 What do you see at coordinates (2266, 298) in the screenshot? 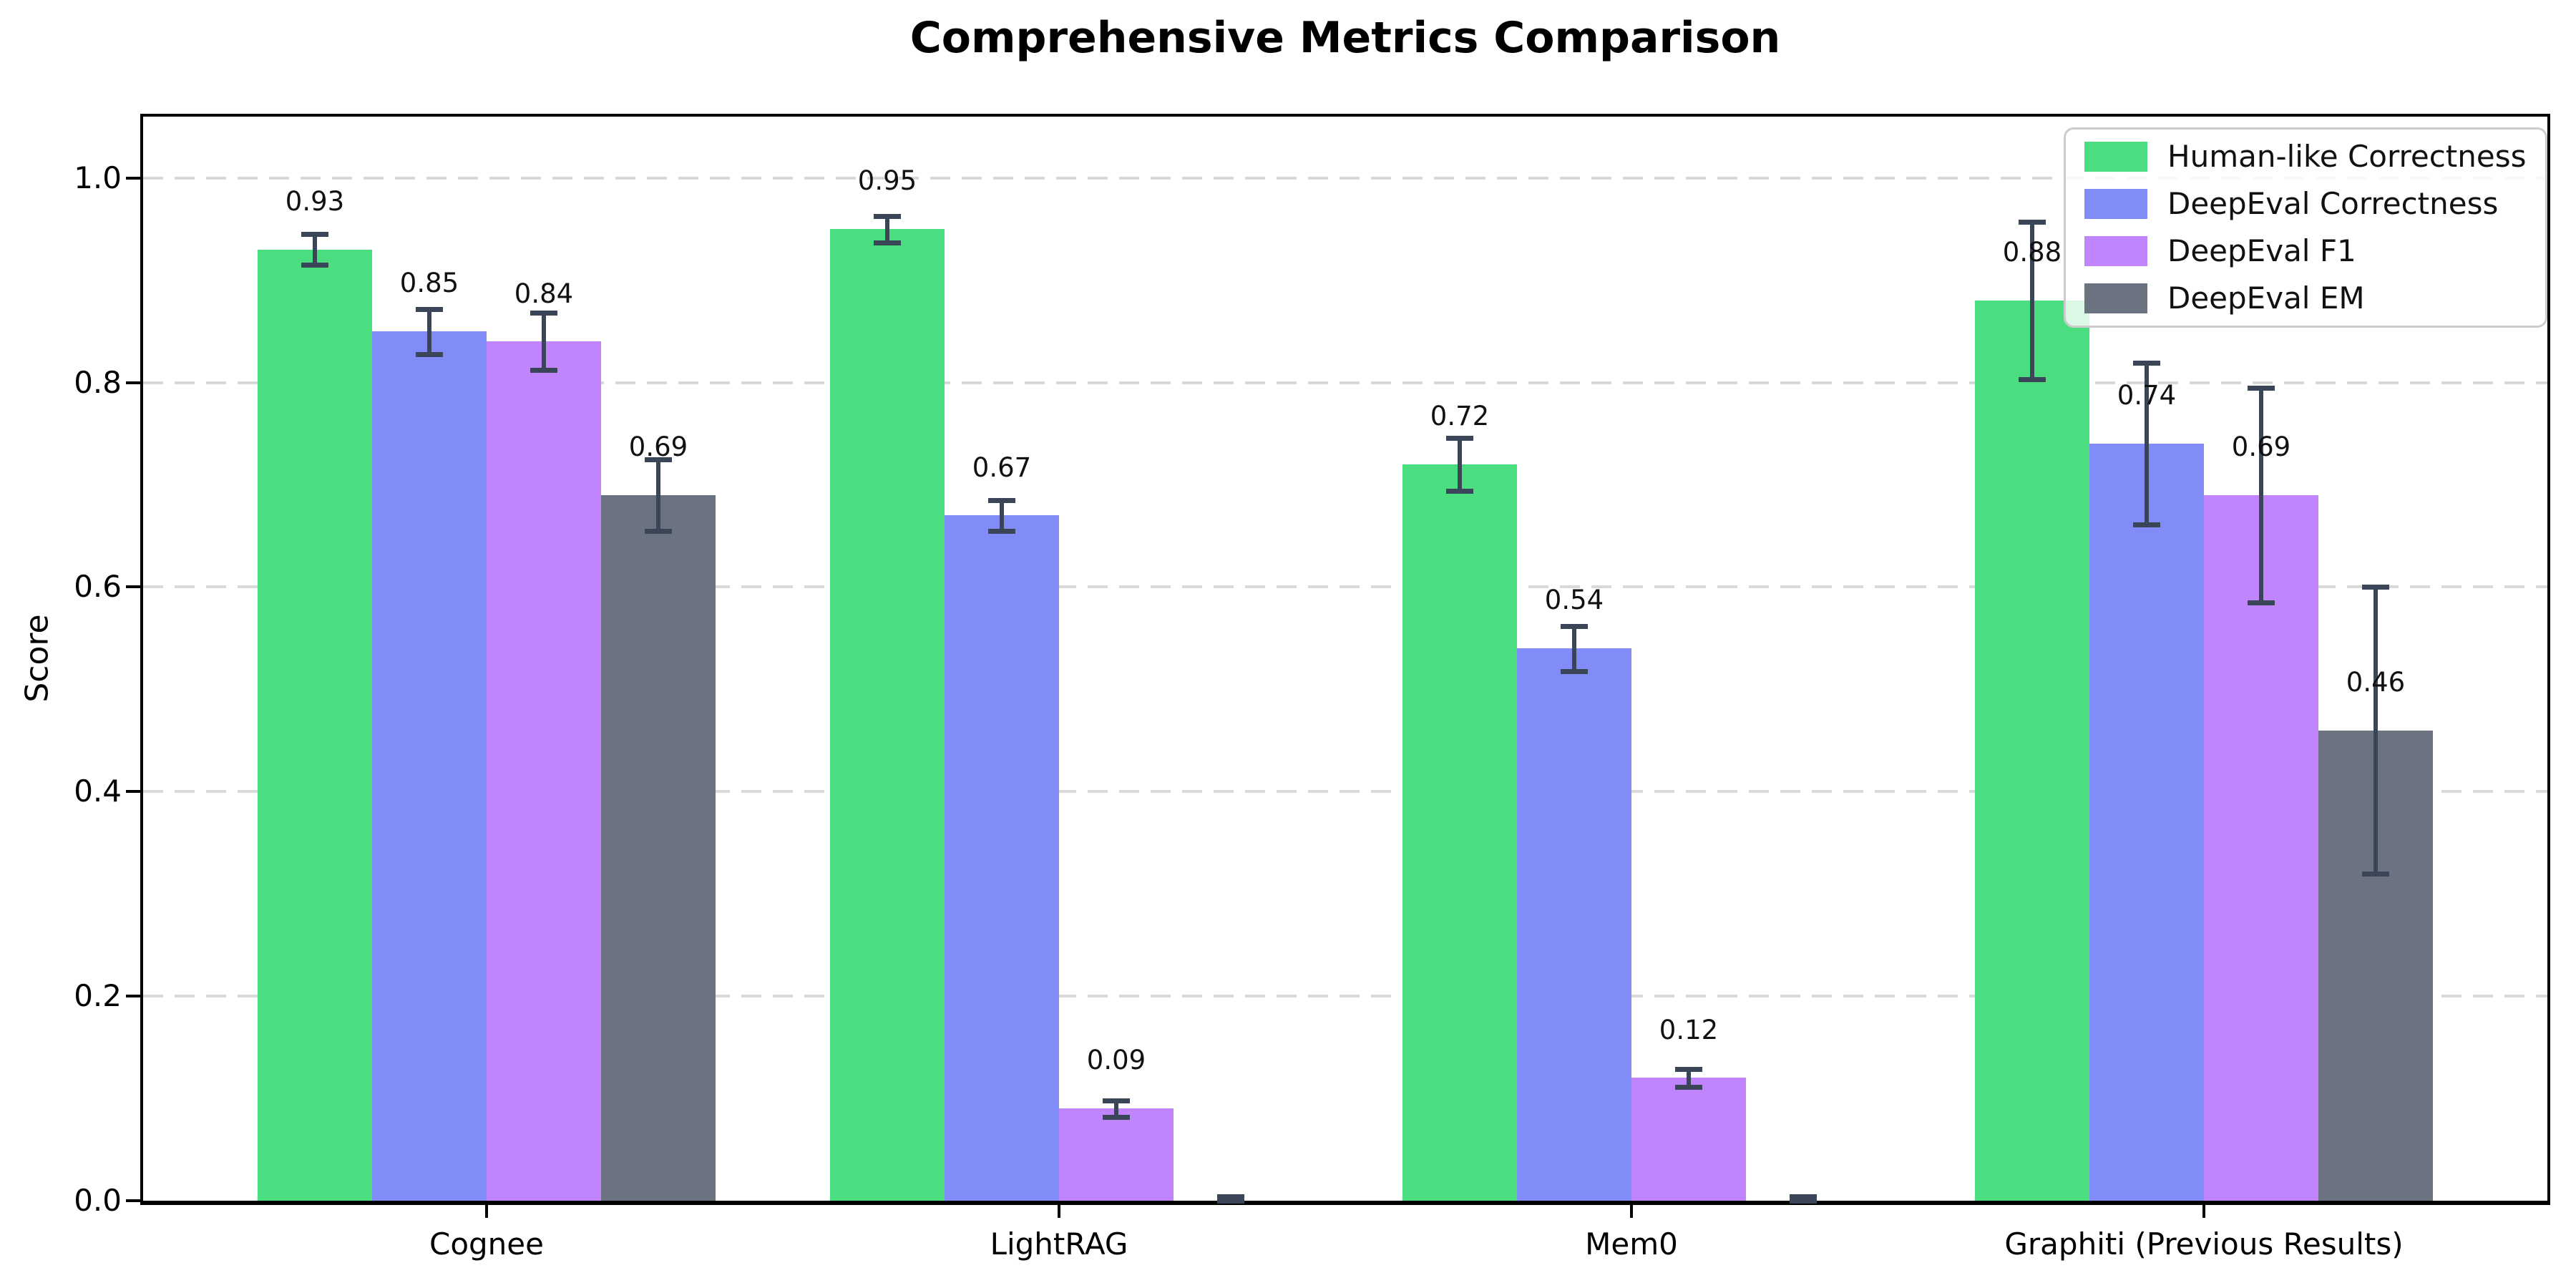
I see `legend-item-label: DeepEval EM` at bounding box center [2266, 298].